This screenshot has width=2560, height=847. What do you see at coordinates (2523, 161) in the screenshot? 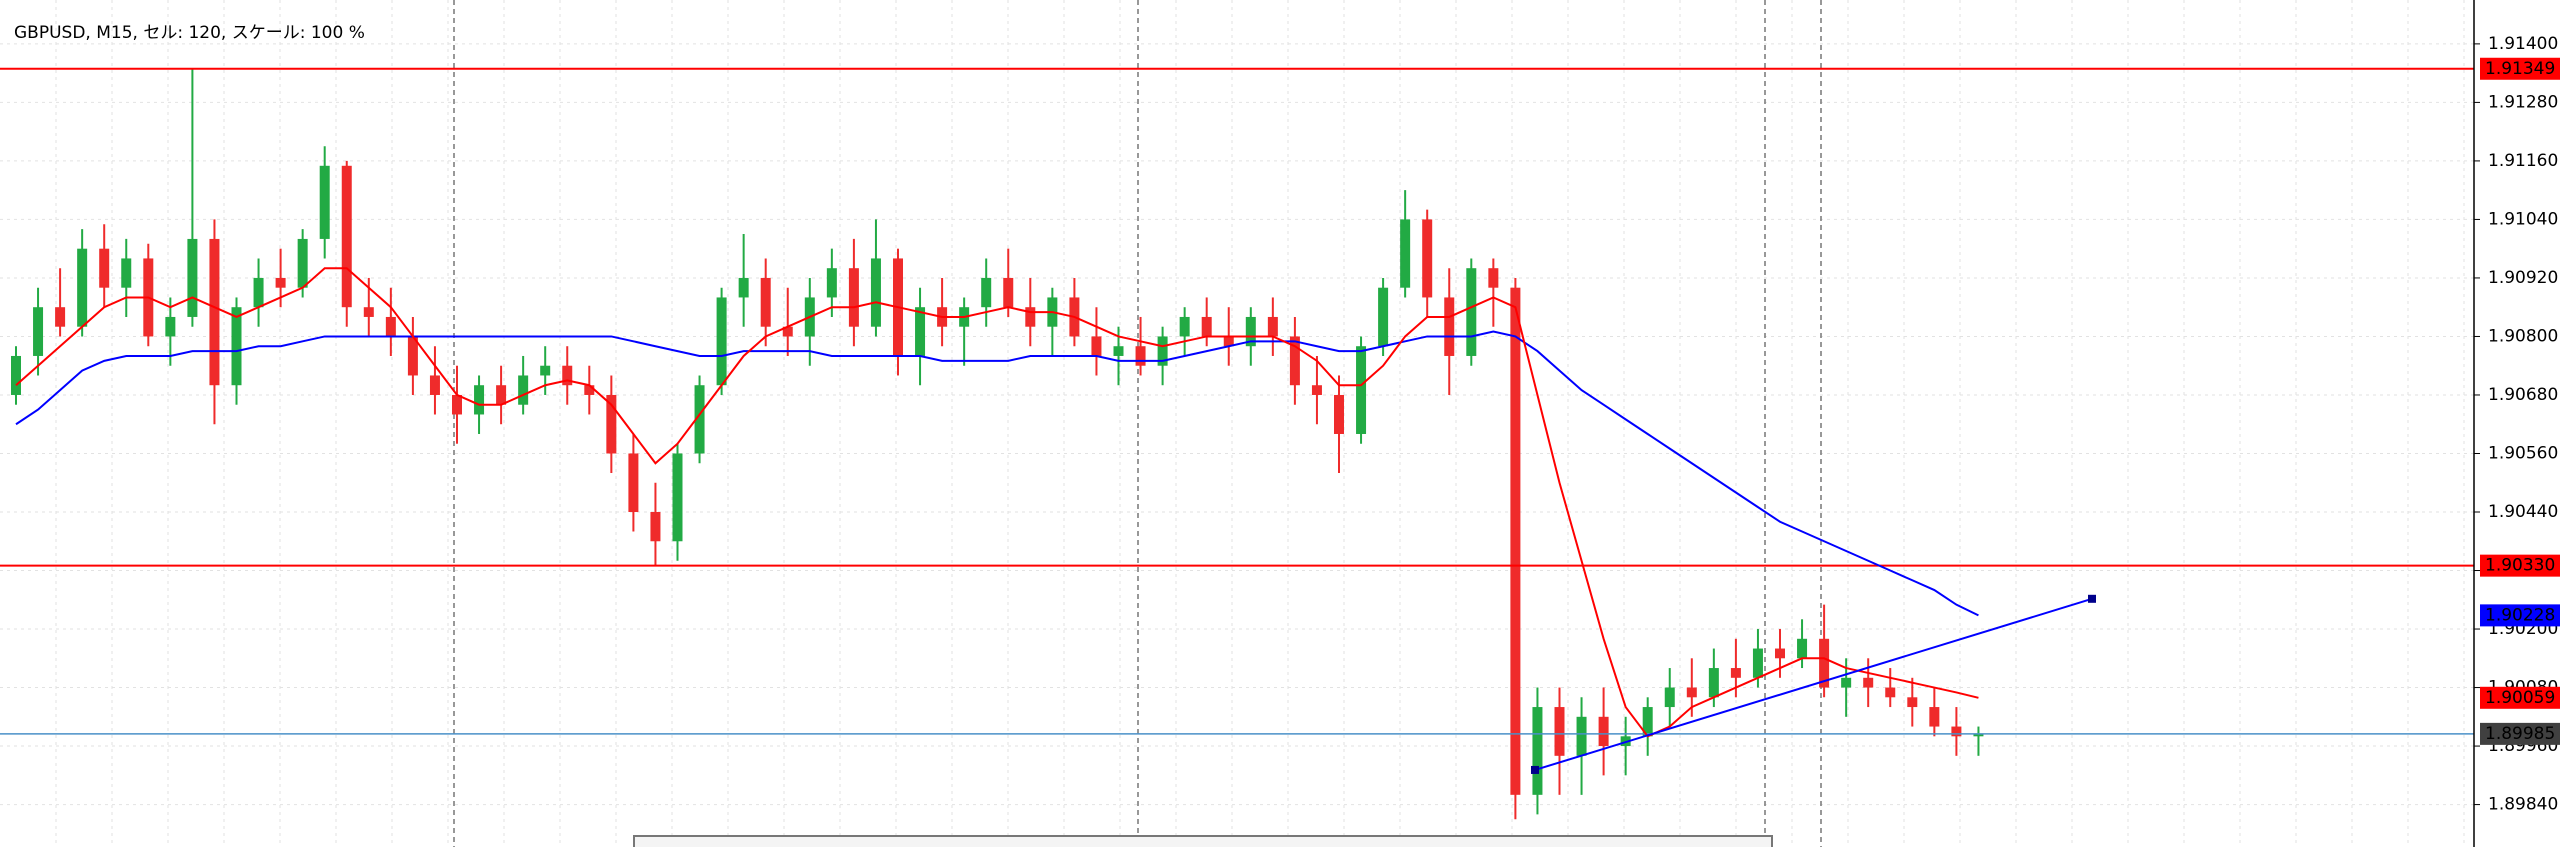
I see `y-tick-label: 1.91160` at bounding box center [2523, 161].